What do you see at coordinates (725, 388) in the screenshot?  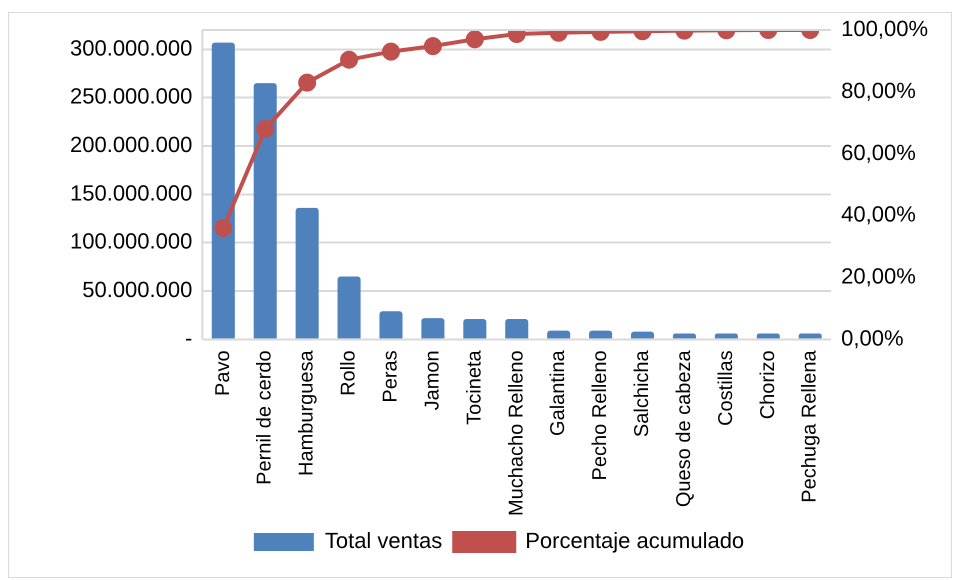 I see `x-tick-label: Costillas` at bounding box center [725, 388].